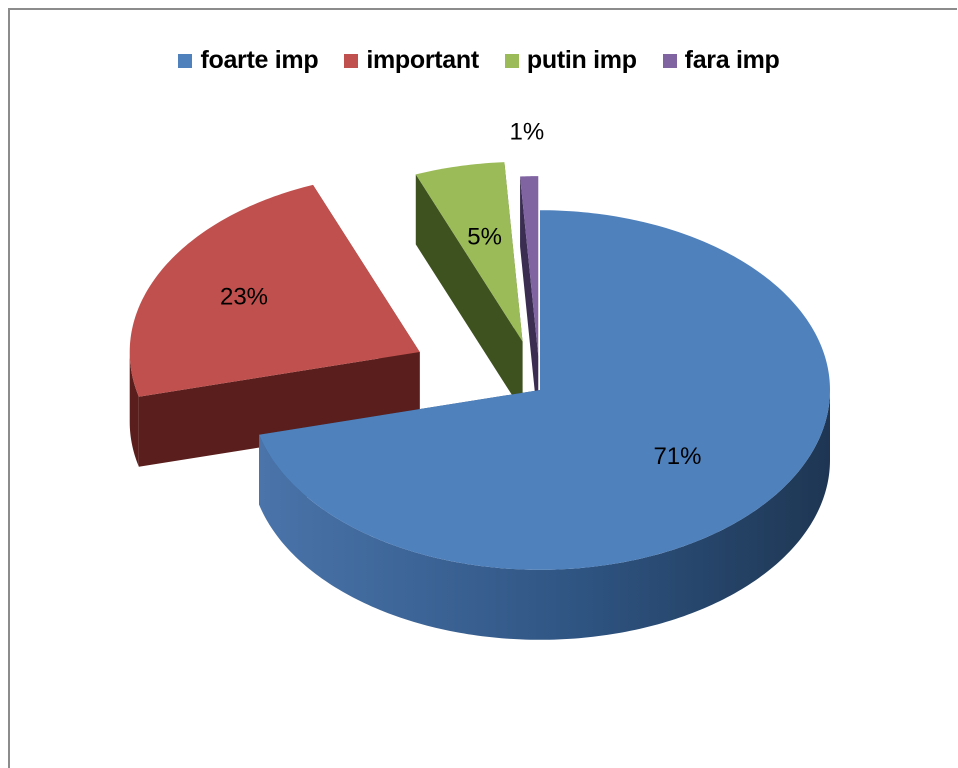  What do you see at coordinates (732, 60) in the screenshot?
I see `legend-label: fara imp` at bounding box center [732, 60].